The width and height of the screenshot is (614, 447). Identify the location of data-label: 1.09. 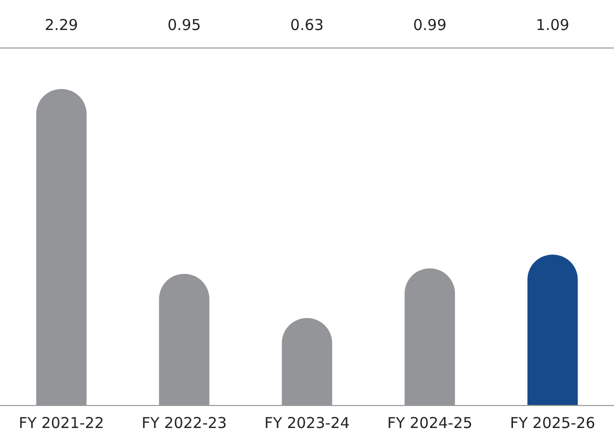
(553, 25).